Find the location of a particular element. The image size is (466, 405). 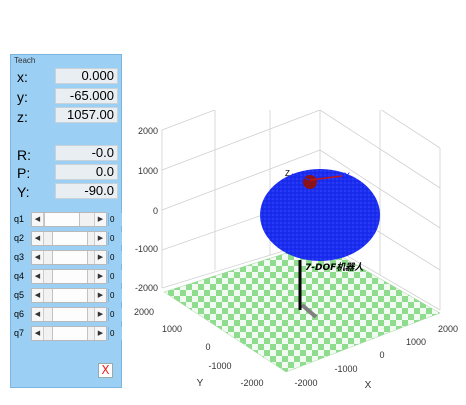

roll-label: R: is located at coordinates (24, 155).